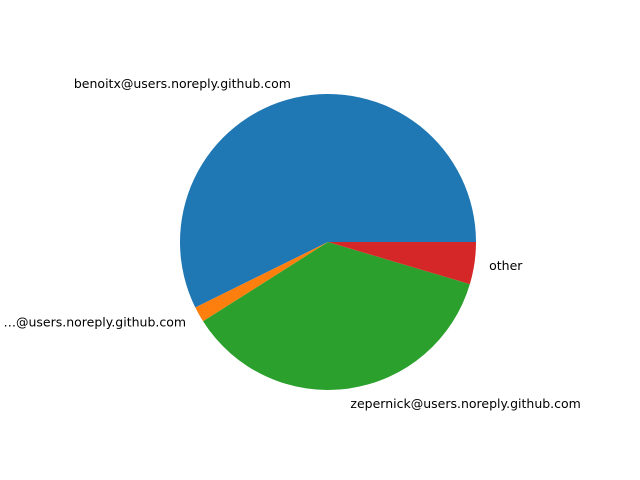  Describe the element at coordinates (94, 321) in the screenshot. I see `pie-label-1: …@users.noreply.github.com` at that location.